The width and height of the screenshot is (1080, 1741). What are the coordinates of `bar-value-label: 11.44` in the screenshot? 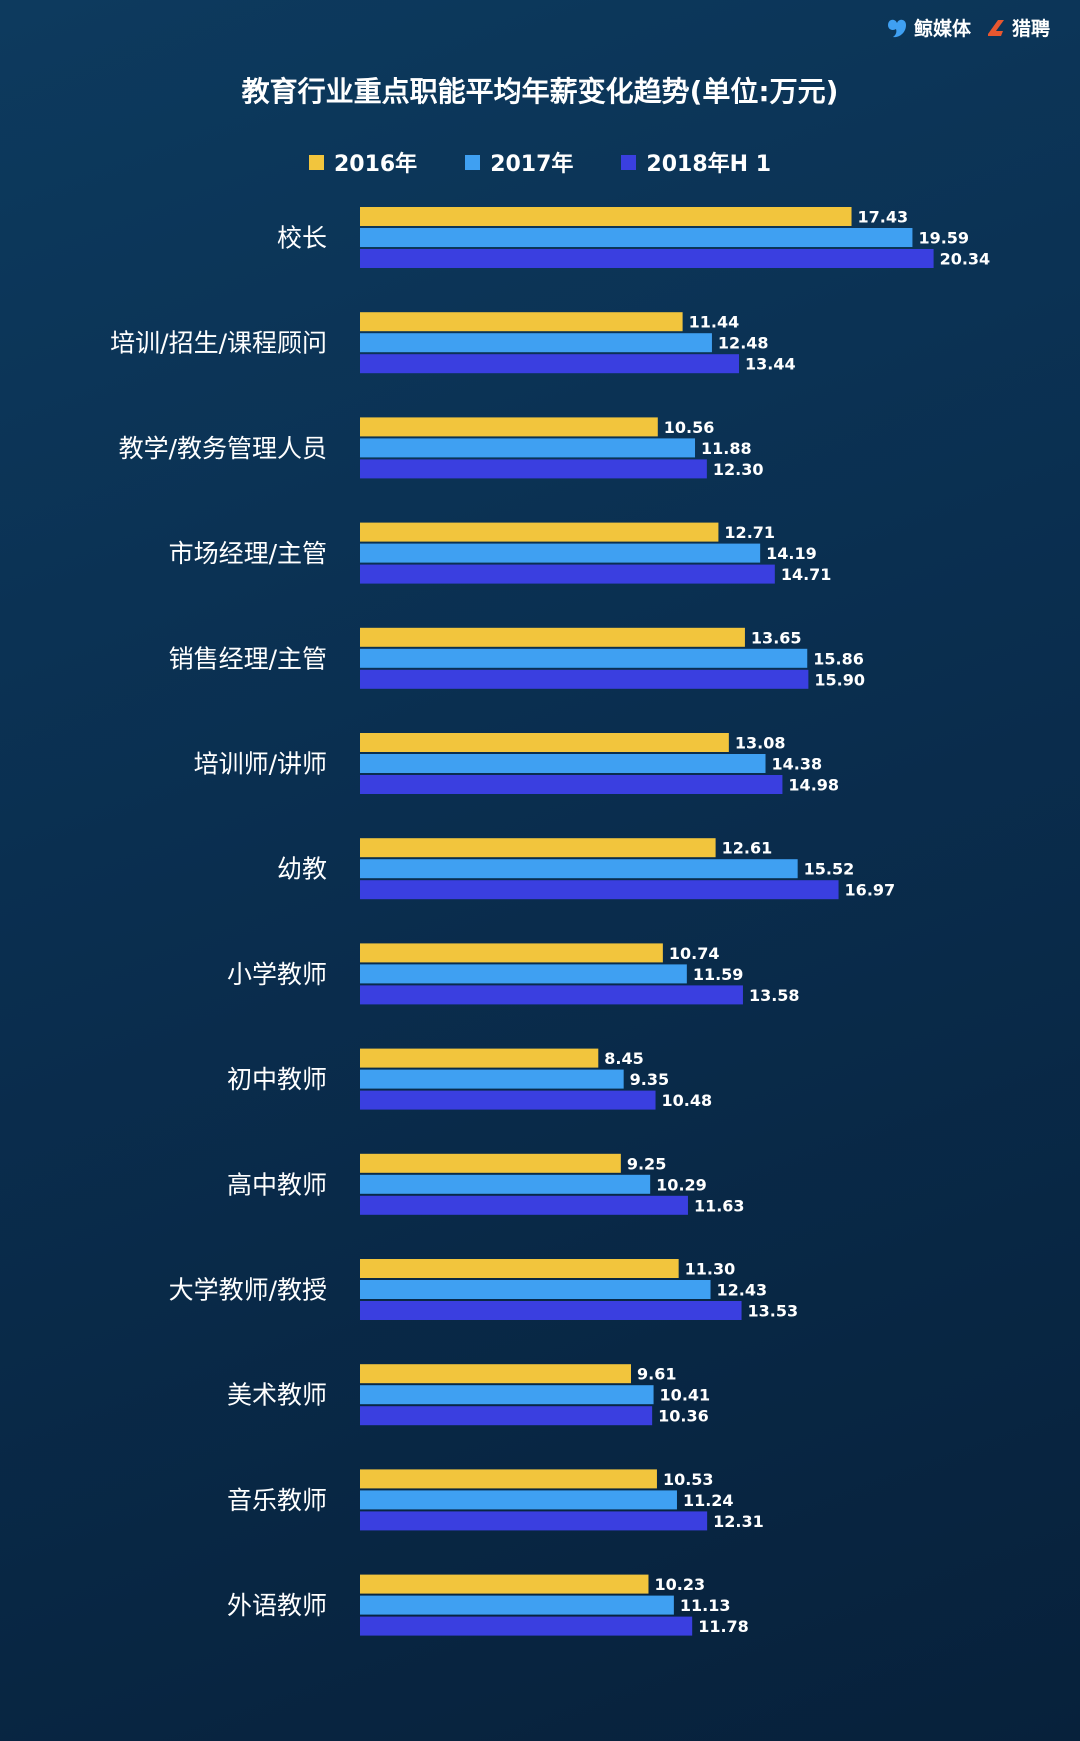 It's located at (714, 322).